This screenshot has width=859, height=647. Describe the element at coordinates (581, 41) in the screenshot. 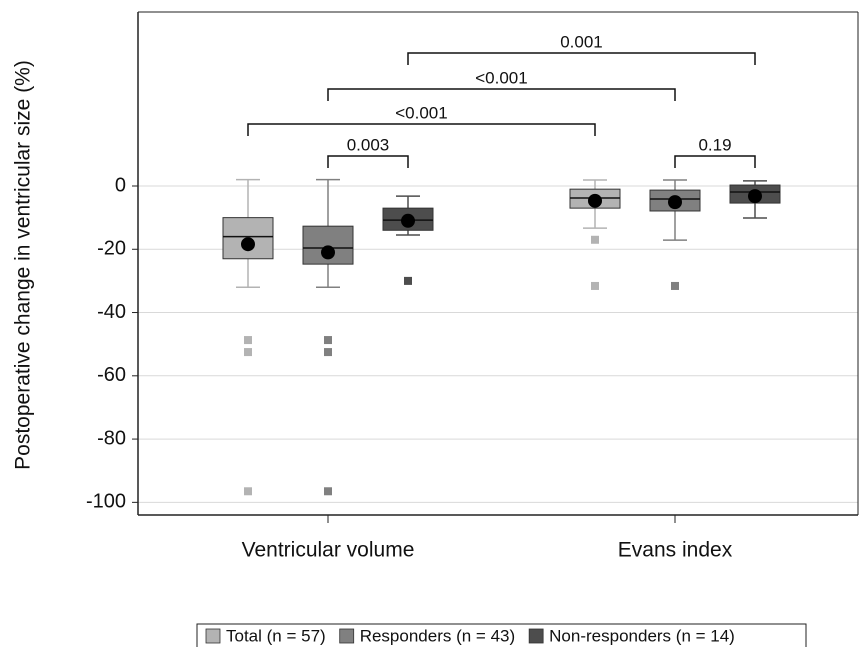

I see `annotation: 0.001` at that location.